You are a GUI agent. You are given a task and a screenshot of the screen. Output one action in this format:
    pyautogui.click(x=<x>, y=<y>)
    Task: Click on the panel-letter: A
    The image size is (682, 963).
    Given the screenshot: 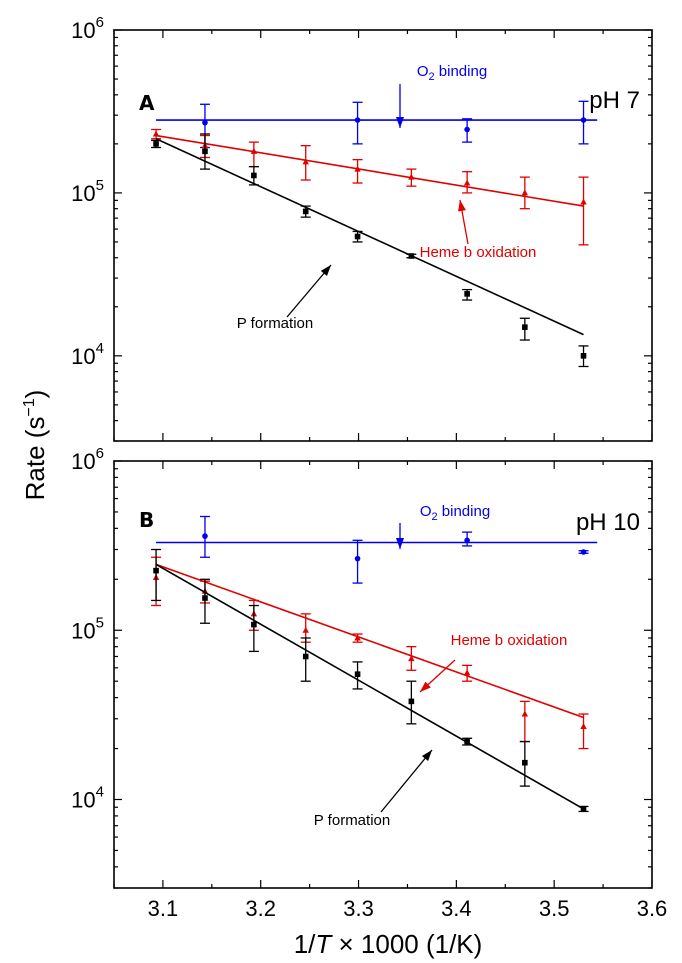 What is the action you would take?
    pyautogui.click(x=147, y=103)
    